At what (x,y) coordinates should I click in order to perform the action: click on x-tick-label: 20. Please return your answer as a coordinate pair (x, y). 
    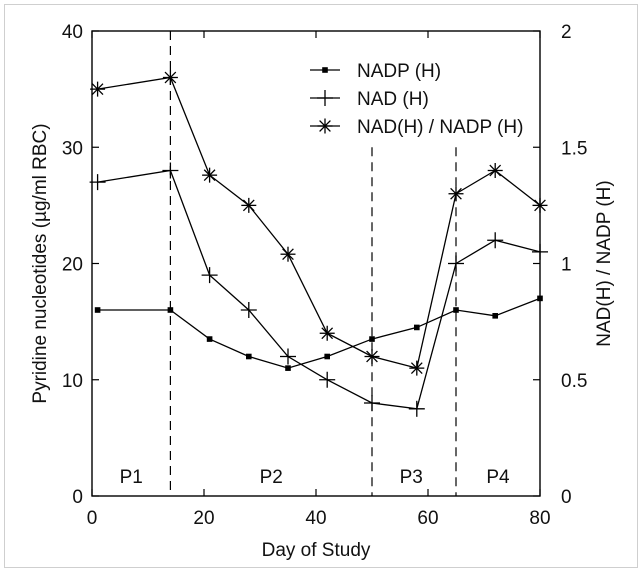
    Looking at the image, I should click on (203, 518).